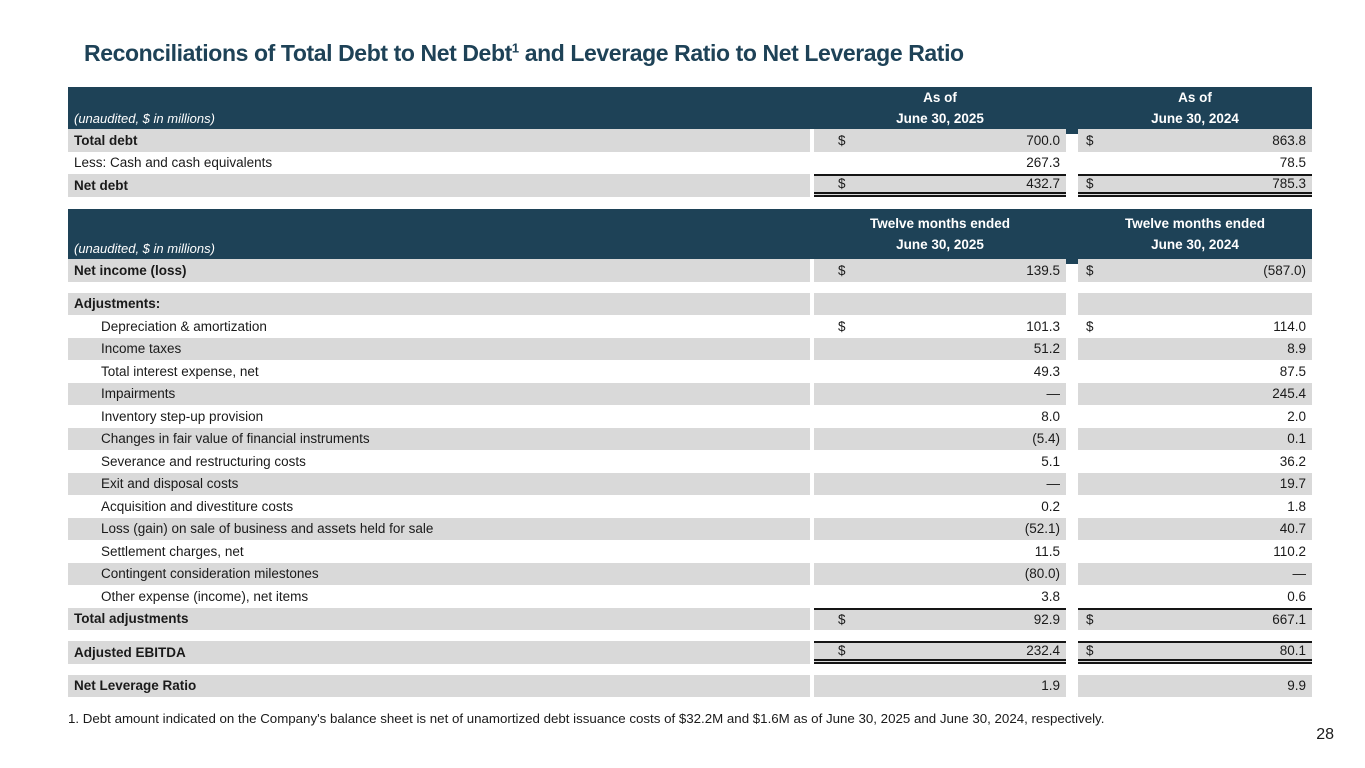 The image size is (1365, 768). Describe the element at coordinates (690, 371) in the screenshot. I see `table-row: Total interest expense, net 49.3 87.5` at that location.